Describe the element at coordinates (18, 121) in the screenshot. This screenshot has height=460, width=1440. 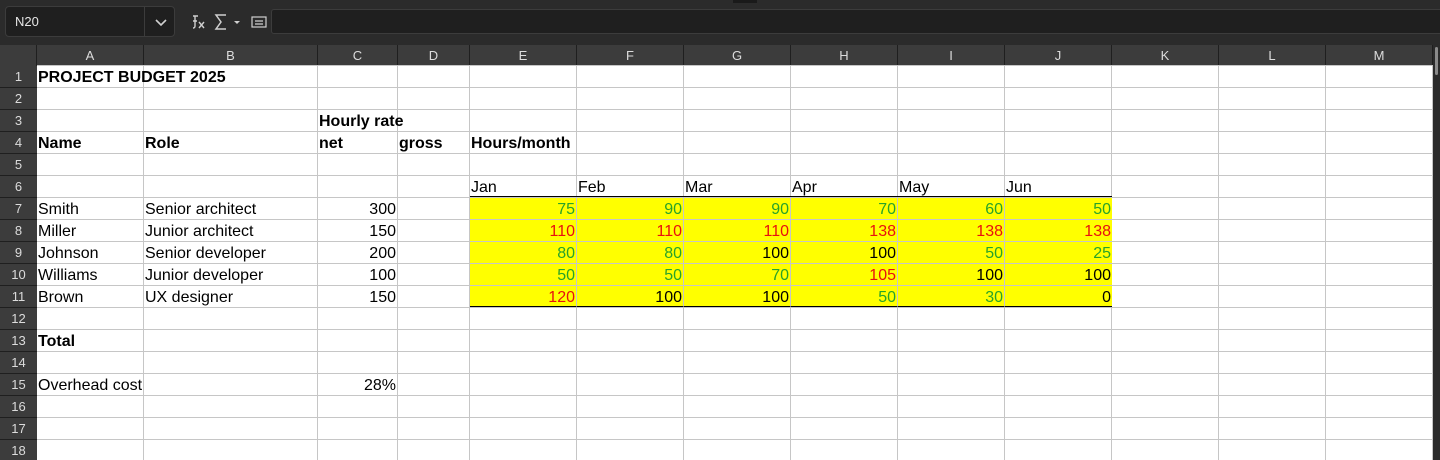
I see `row-header-3: 3` at that location.